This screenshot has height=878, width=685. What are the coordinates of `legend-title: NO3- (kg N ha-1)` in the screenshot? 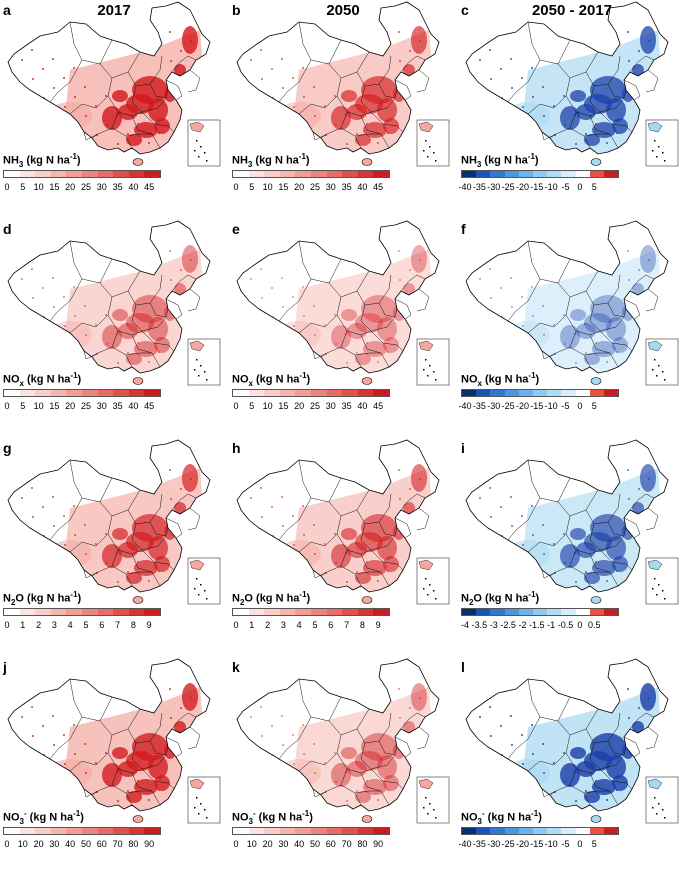 It's located at (501, 817).